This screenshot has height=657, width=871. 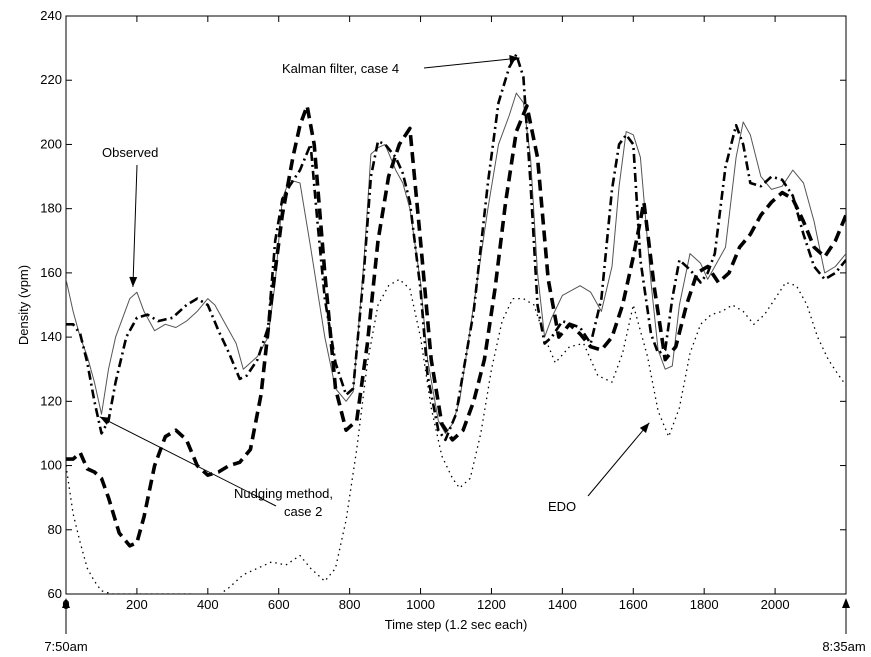 I want to click on annotation-label: EDO, so click(x=562, y=506).